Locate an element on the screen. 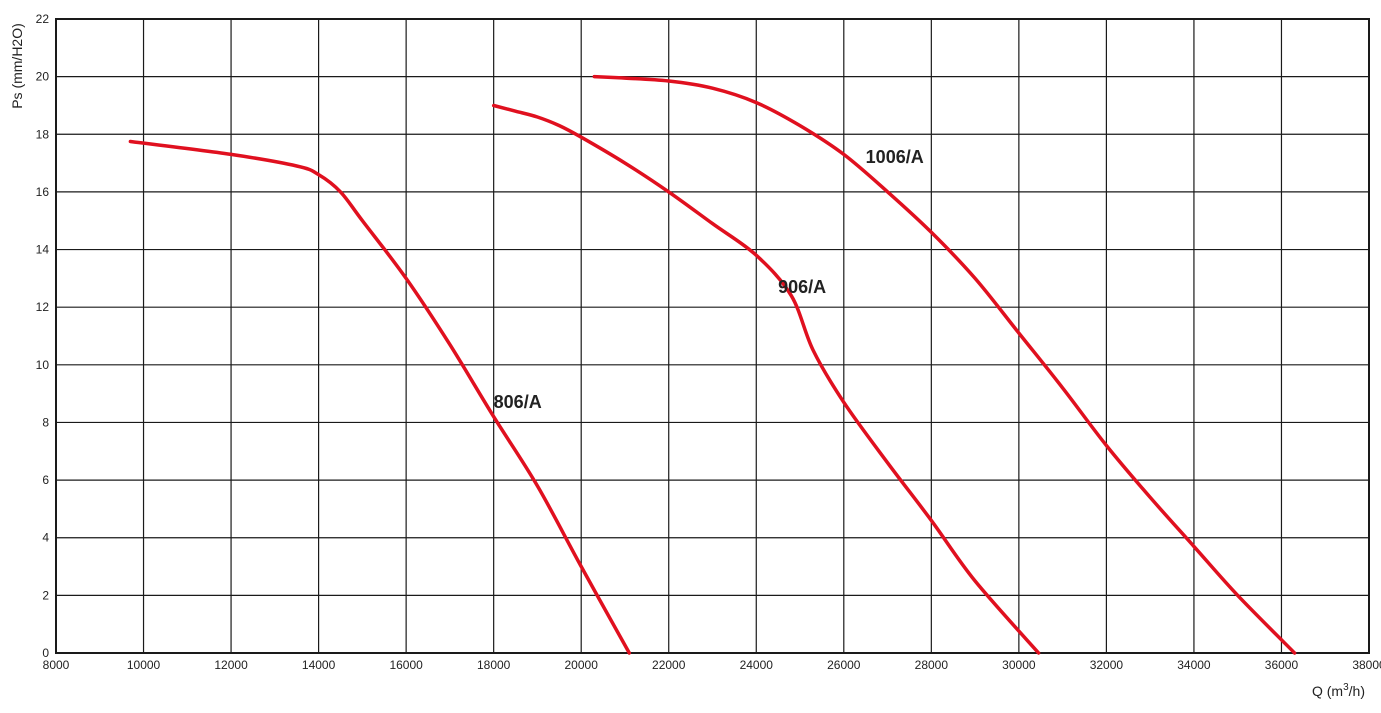 The image size is (1381, 713). x-tick-label-3: 14000 is located at coordinates (319, 665).